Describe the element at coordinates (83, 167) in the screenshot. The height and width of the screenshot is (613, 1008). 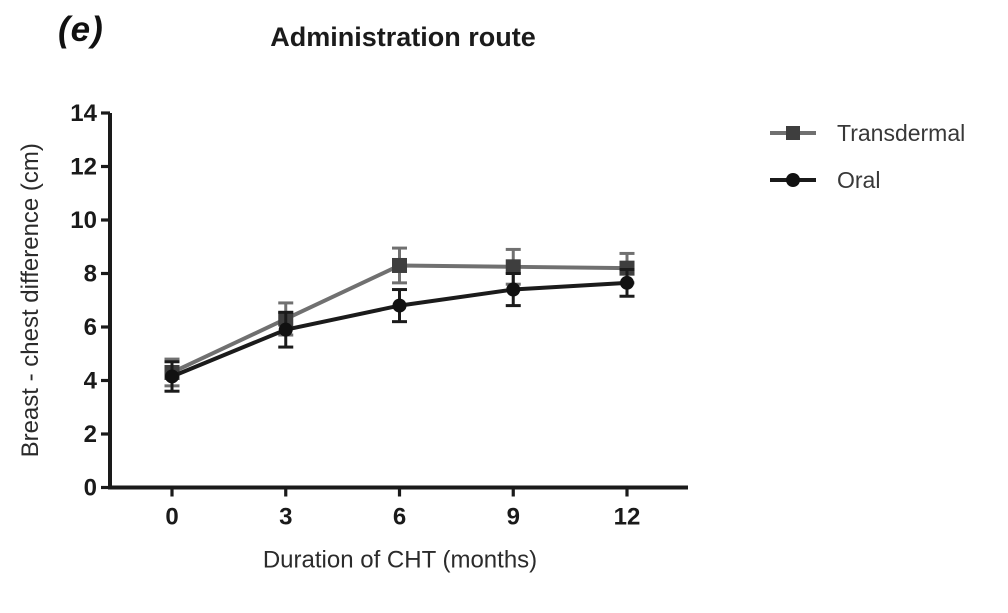
I see `y-tick-label: 12` at that location.